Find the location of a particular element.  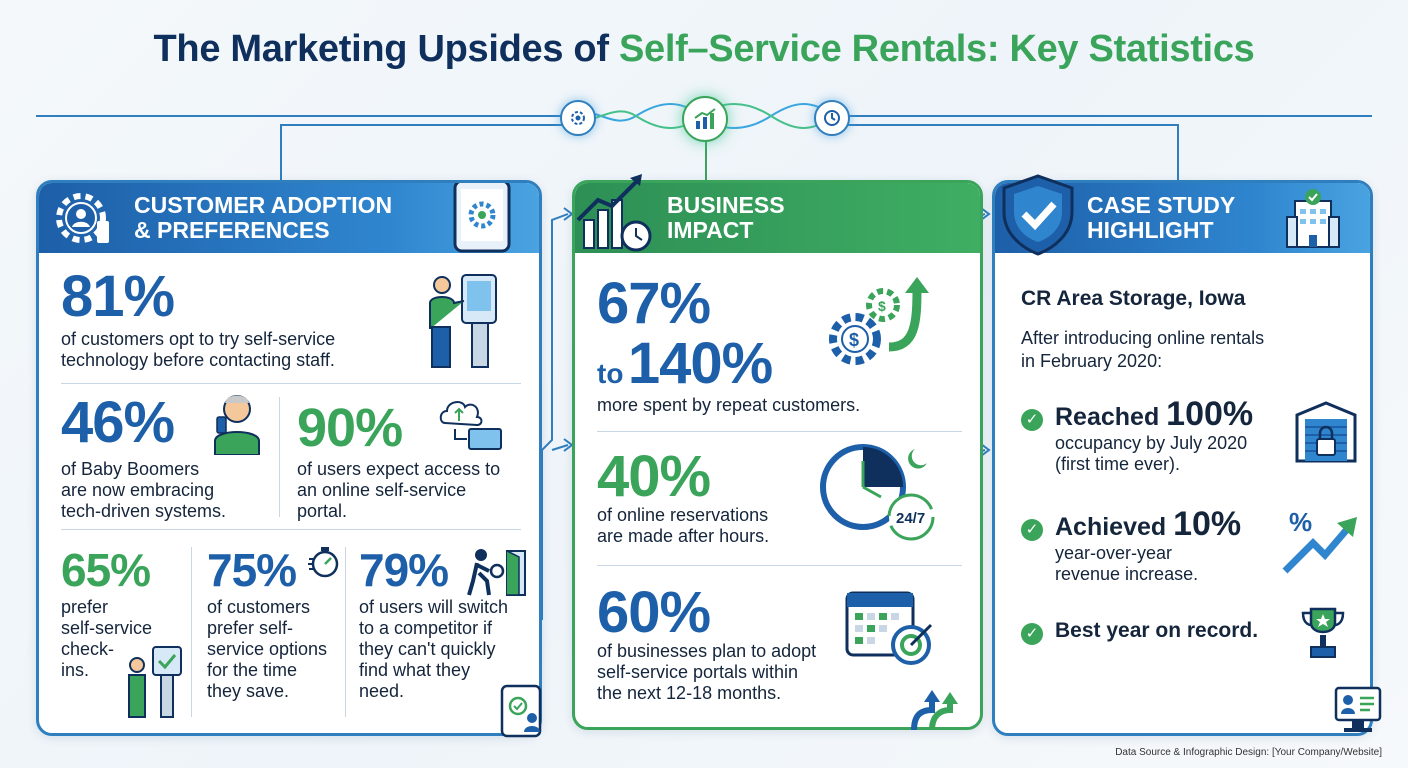

case-study-intro-line-1: After introducing online rentals is located at coordinates (1143, 338).